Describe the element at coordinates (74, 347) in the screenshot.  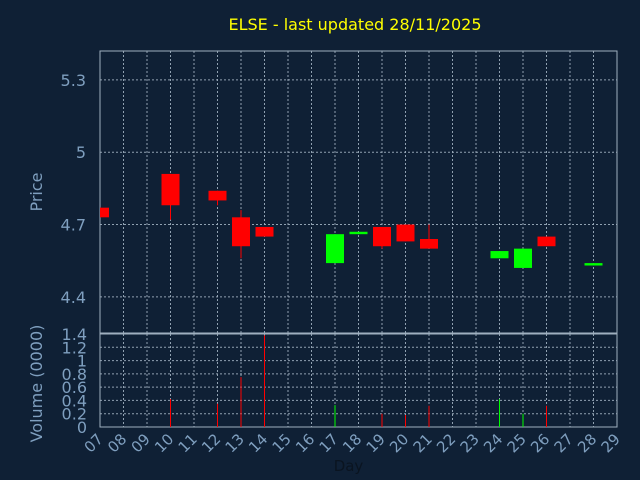
I see `volume-ytick-label: 1.2` at that location.